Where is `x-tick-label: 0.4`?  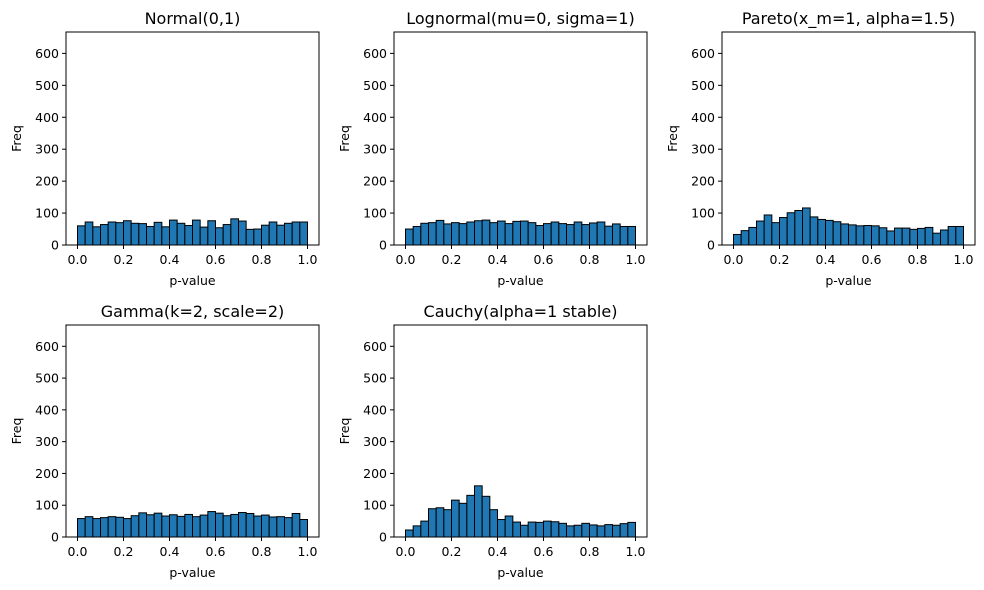 x-tick-label: 0.4 is located at coordinates (498, 259).